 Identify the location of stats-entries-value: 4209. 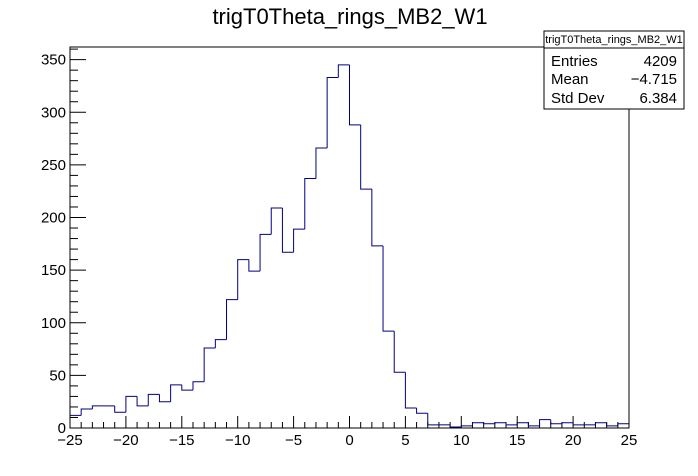
(660, 61).